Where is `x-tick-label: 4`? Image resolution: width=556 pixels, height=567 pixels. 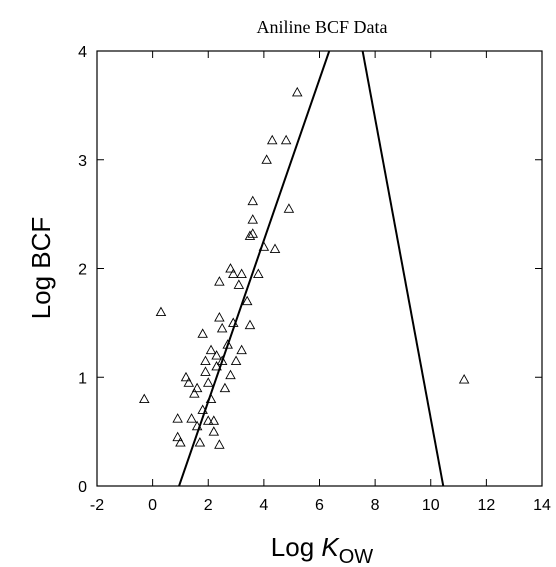
x-tick-label: 4 is located at coordinates (263, 505).